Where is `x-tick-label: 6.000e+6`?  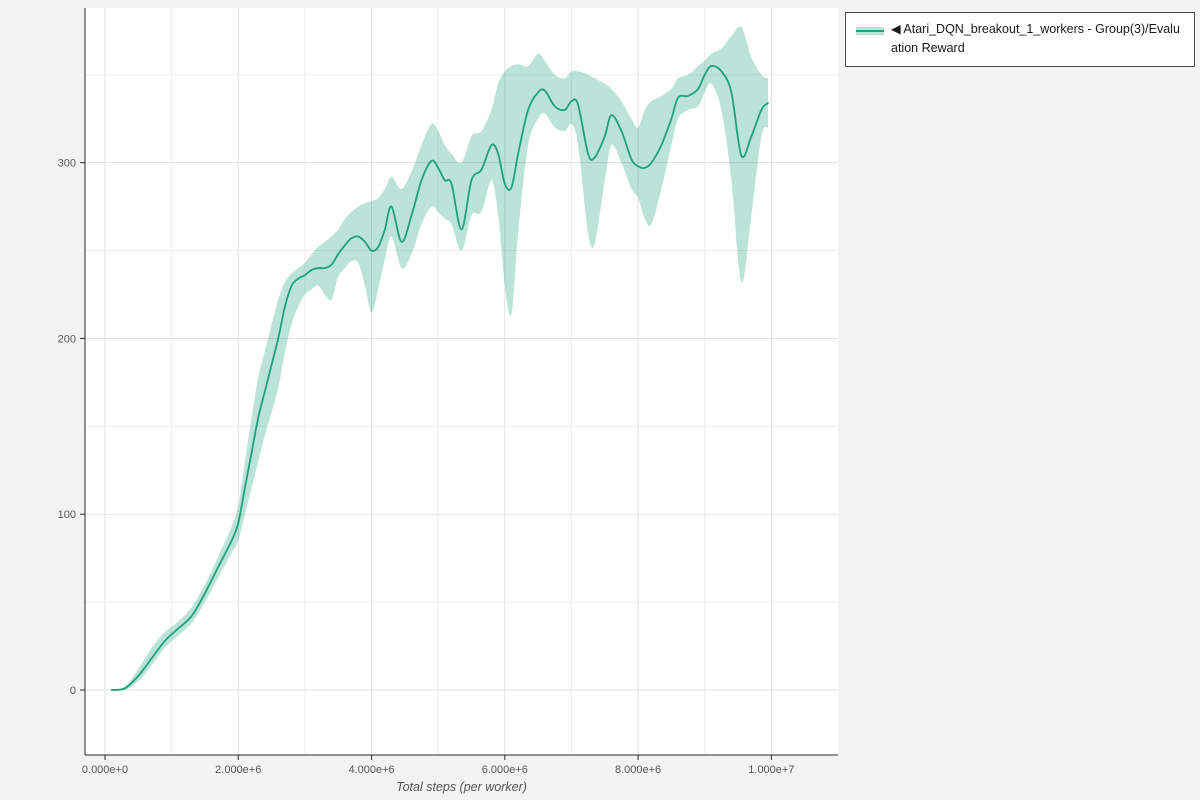
x-tick-label: 6.000e+6 is located at coordinates (505, 770).